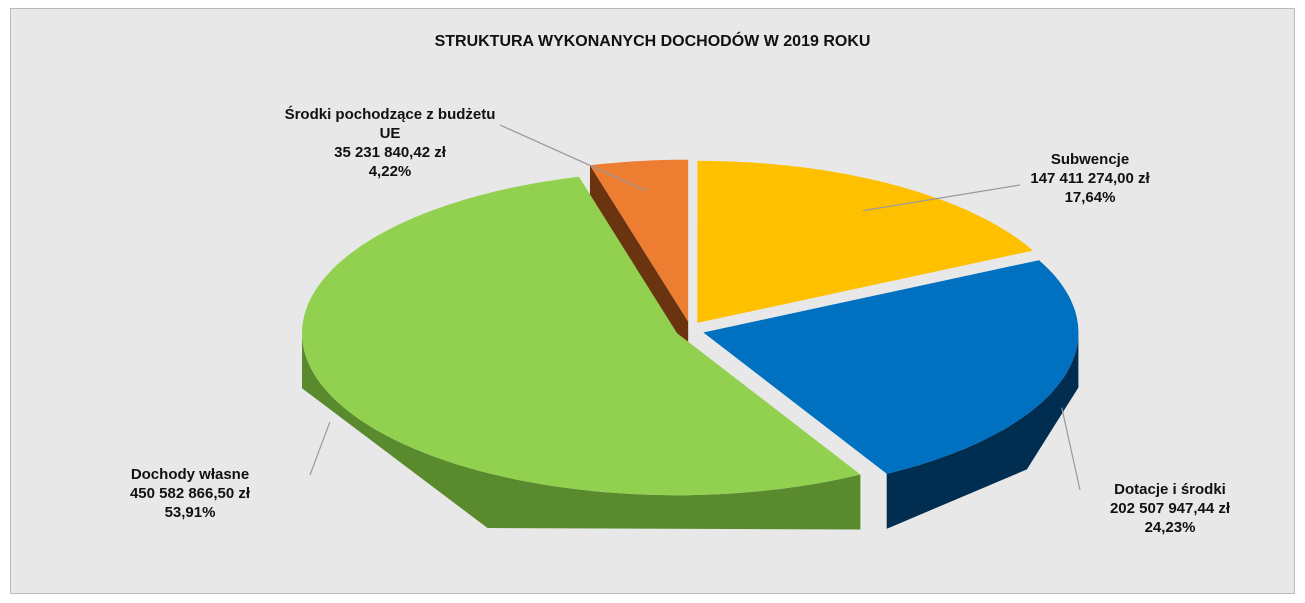 The image size is (1305, 603). I want to click on percent-label: 24,23%, so click(1170, 527).